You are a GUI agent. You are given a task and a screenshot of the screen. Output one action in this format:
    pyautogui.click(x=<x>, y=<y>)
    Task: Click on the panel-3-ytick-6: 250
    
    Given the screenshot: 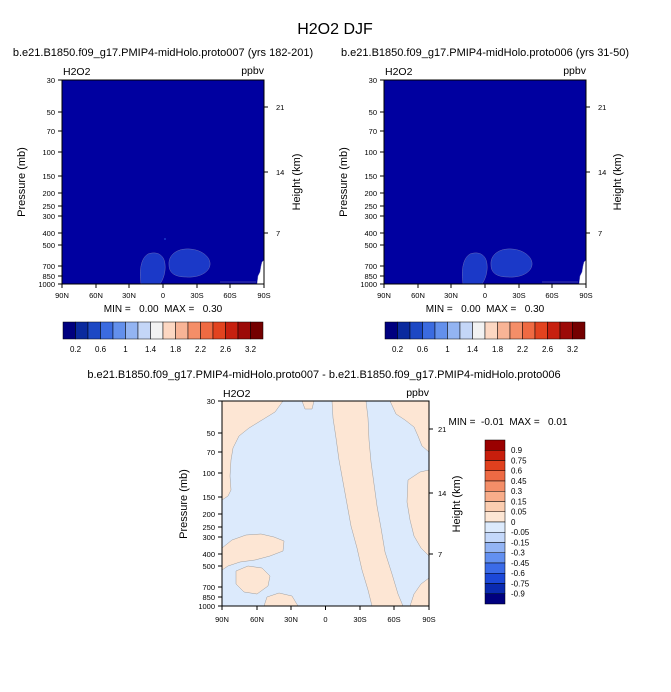 What is the action you would take?
    pyautogui.click(x=208, y=527)
    